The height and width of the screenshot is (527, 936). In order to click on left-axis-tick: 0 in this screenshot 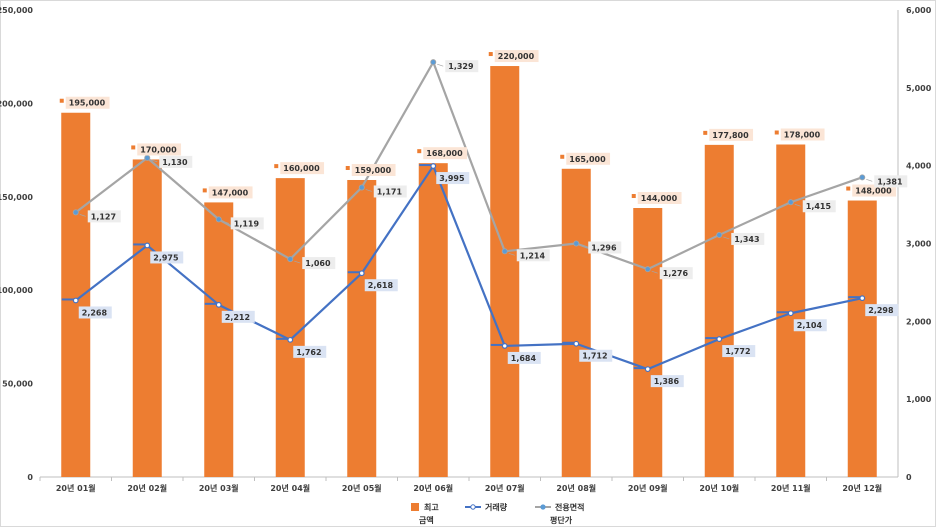, I will do `click(30, 477)`.